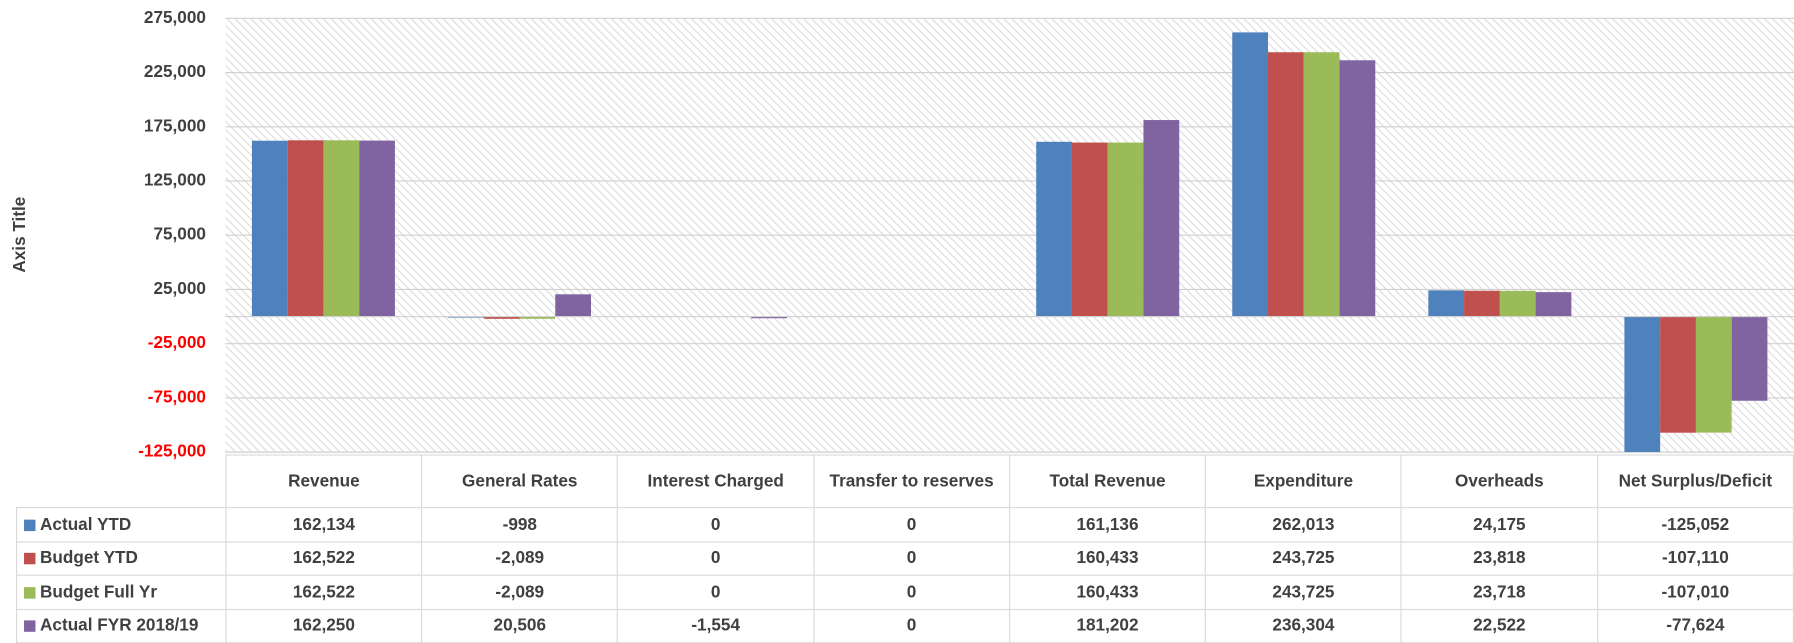 This screenshot has width=1794, height=643. I want to click on data-label: -998, so click(520, 525).